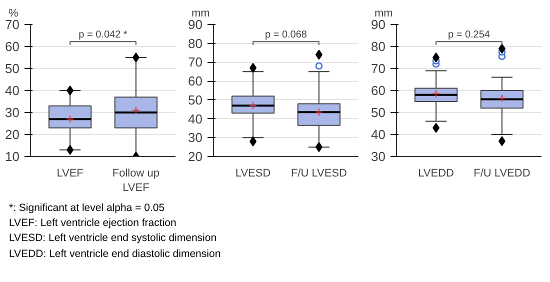 Image resolution: width=550 pixels, height=282 pixels. Describe the element at coordinates (115, 254) in the screenshot. I see `text: LVEDD: Left ventricle end diastolic dimension` at that location.